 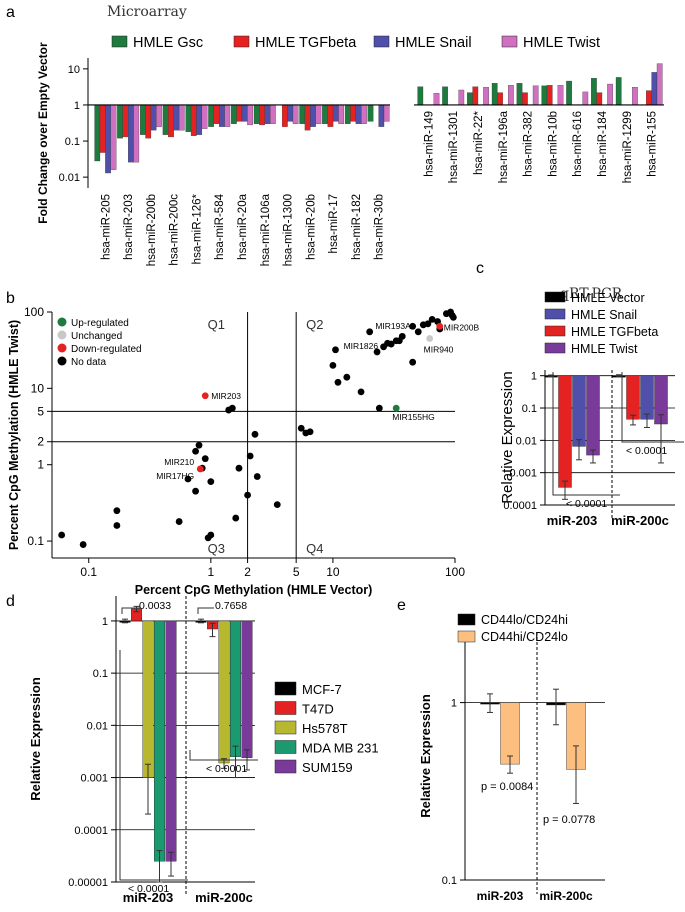 I want to click on category-label-hsa-mir-155: hsa-miR-155, so click(x=653, y=144).